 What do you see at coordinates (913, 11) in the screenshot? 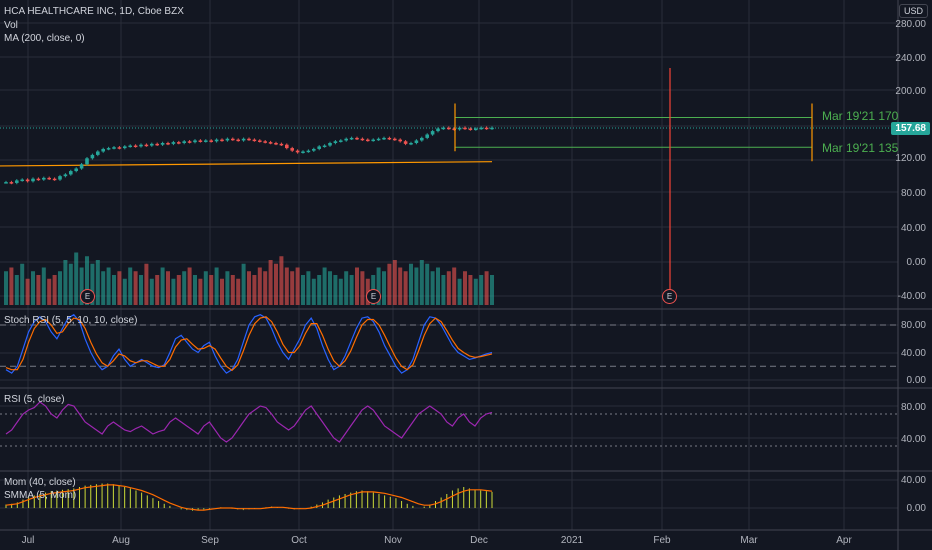
I see `currency-button: USD` at bounding box center [913, 11].